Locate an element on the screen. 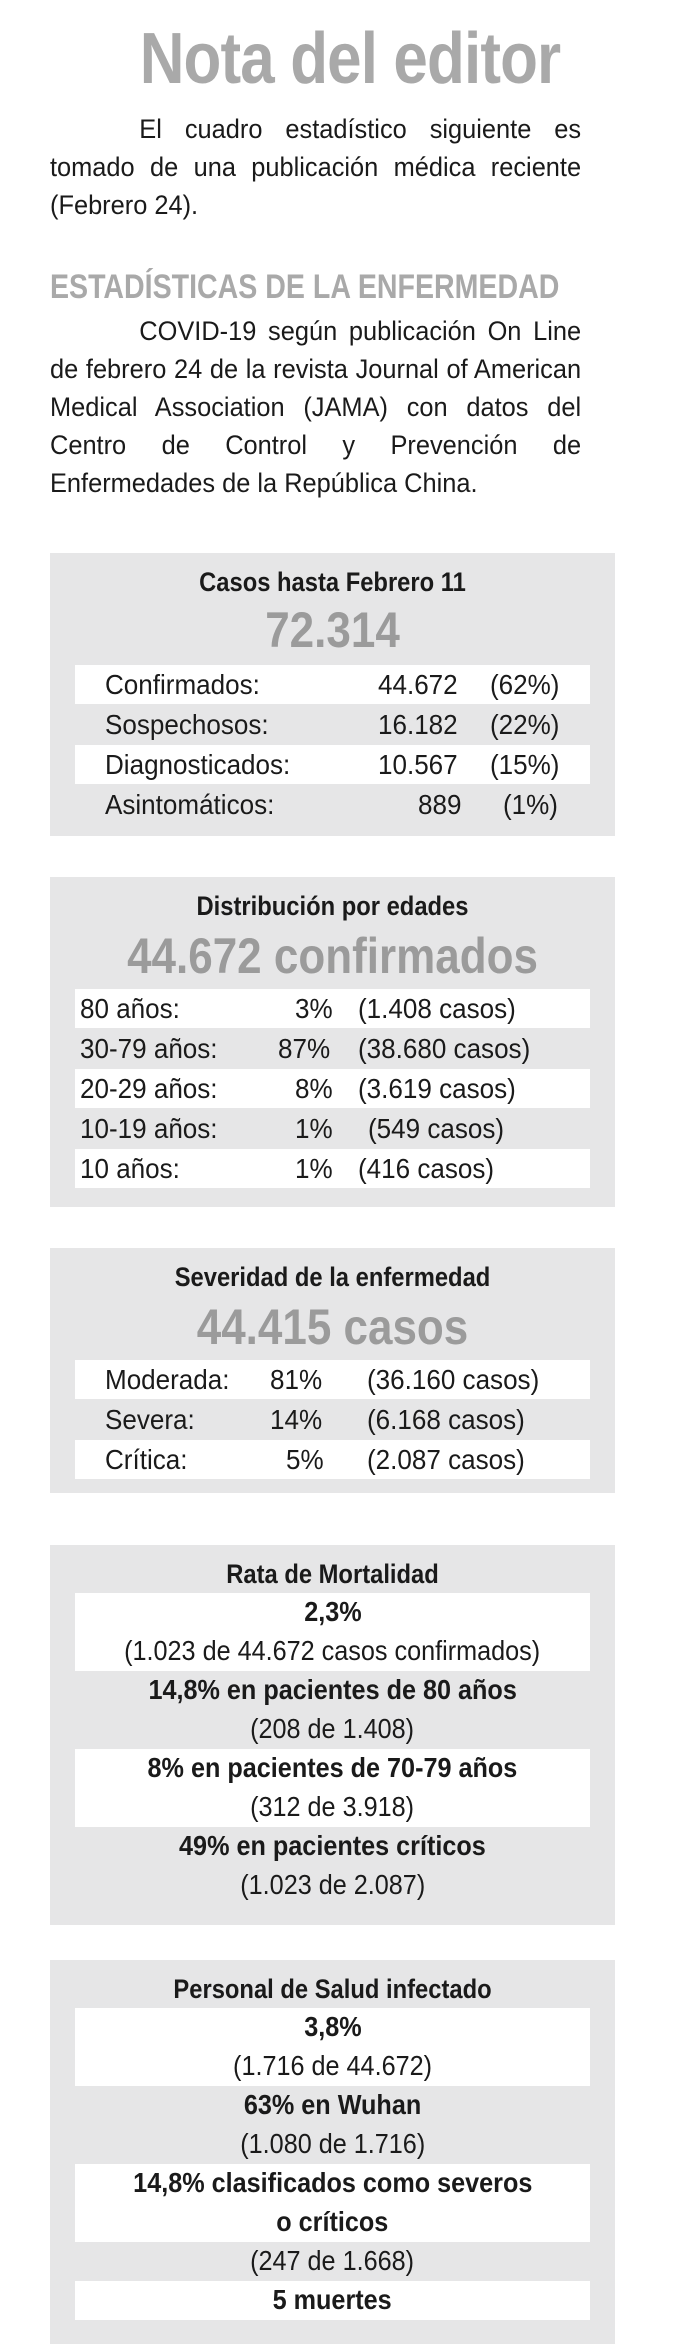 This screenshot has width=700, height=2344. row-value: 889 is located at coordinates (440, 804).